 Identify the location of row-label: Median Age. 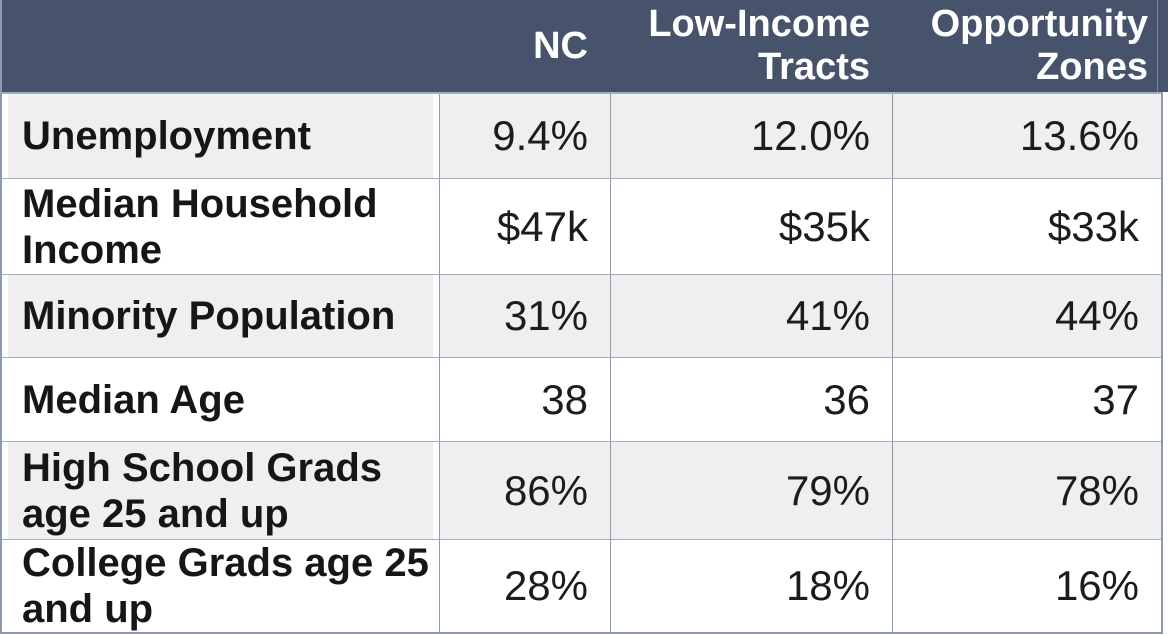
(220, 399).